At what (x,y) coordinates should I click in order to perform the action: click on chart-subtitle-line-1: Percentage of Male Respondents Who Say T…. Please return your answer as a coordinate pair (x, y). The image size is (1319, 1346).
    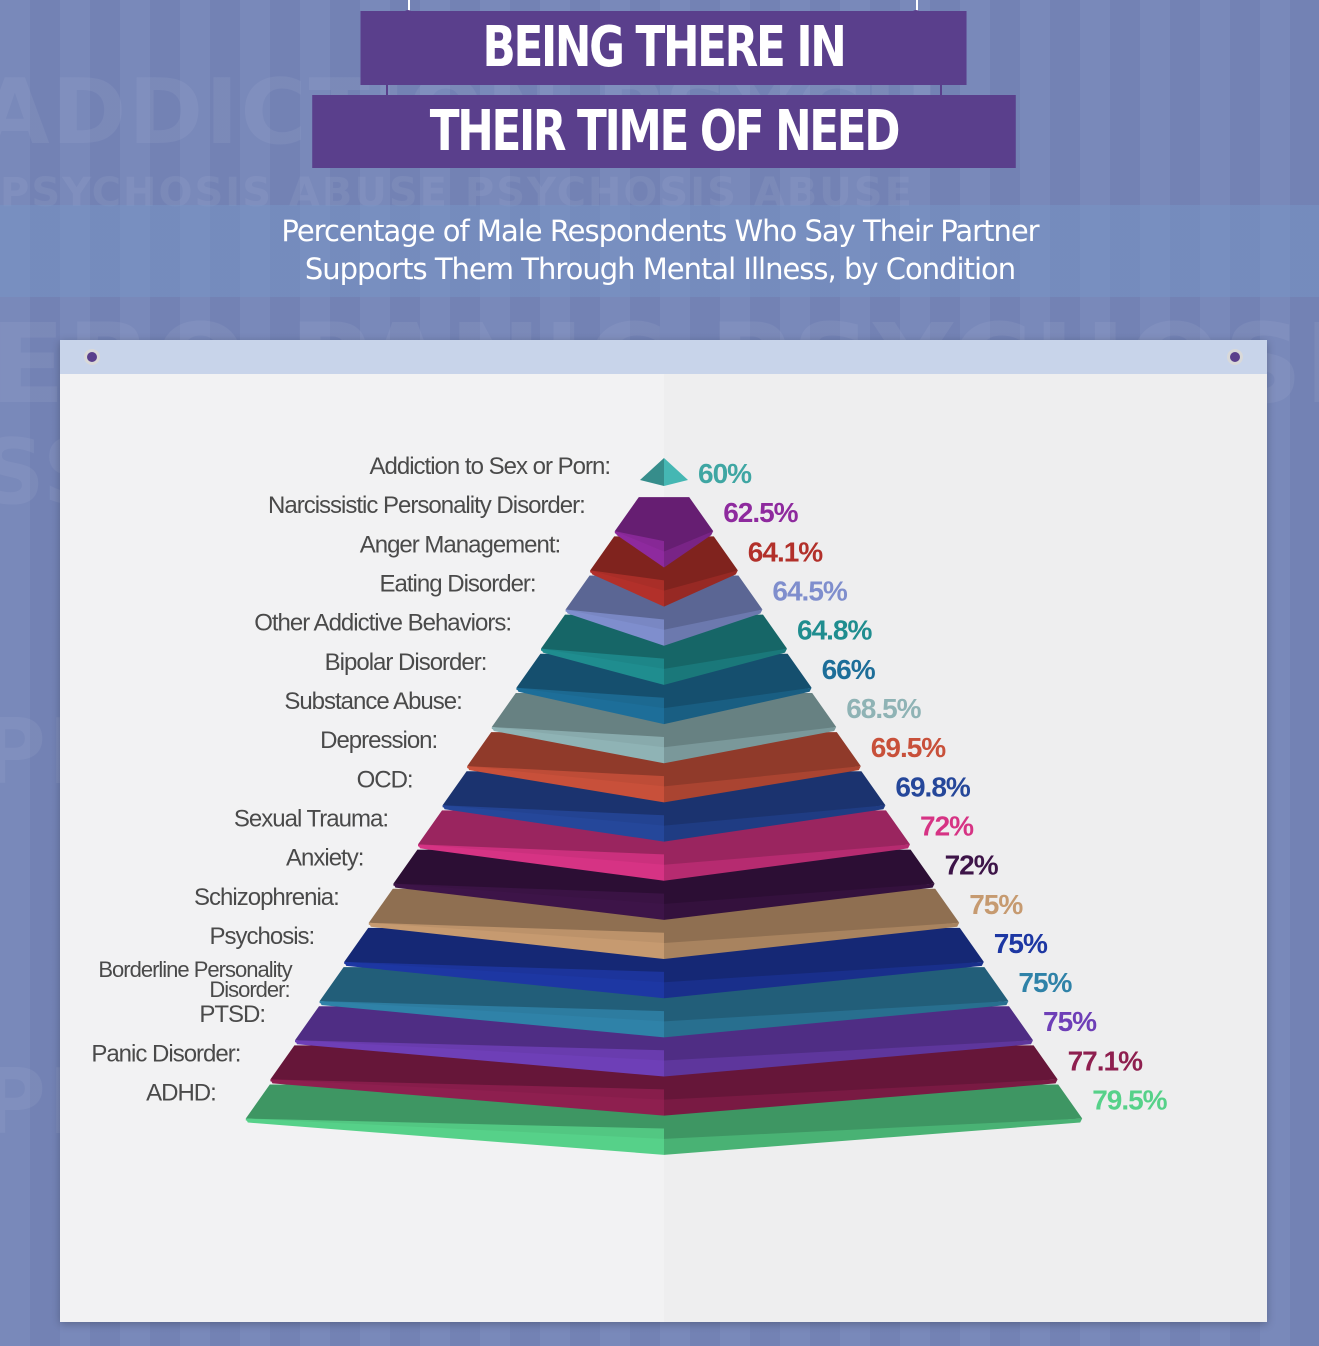
    Looking at the image, I should click on (660, 231).